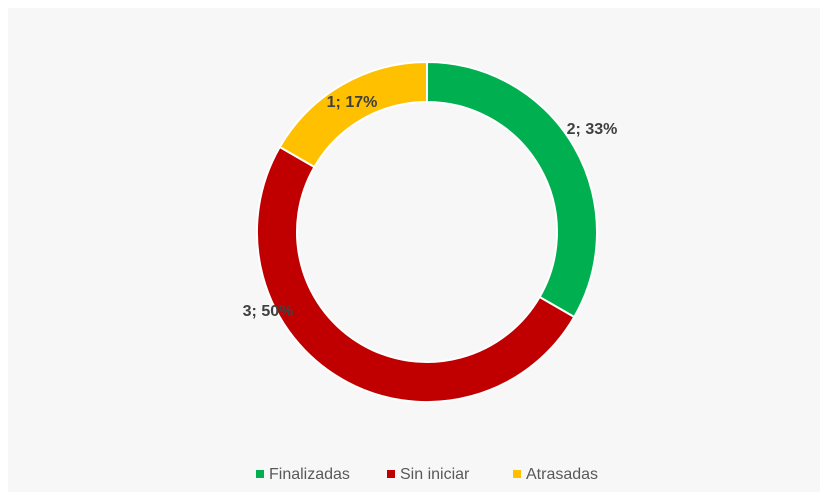 This screenshot has width=826, height=498. What do you see at coordinates (562, 474) in the screenshot?
I see `legend-label: Atrasadas` at bounding box center [562, 474].